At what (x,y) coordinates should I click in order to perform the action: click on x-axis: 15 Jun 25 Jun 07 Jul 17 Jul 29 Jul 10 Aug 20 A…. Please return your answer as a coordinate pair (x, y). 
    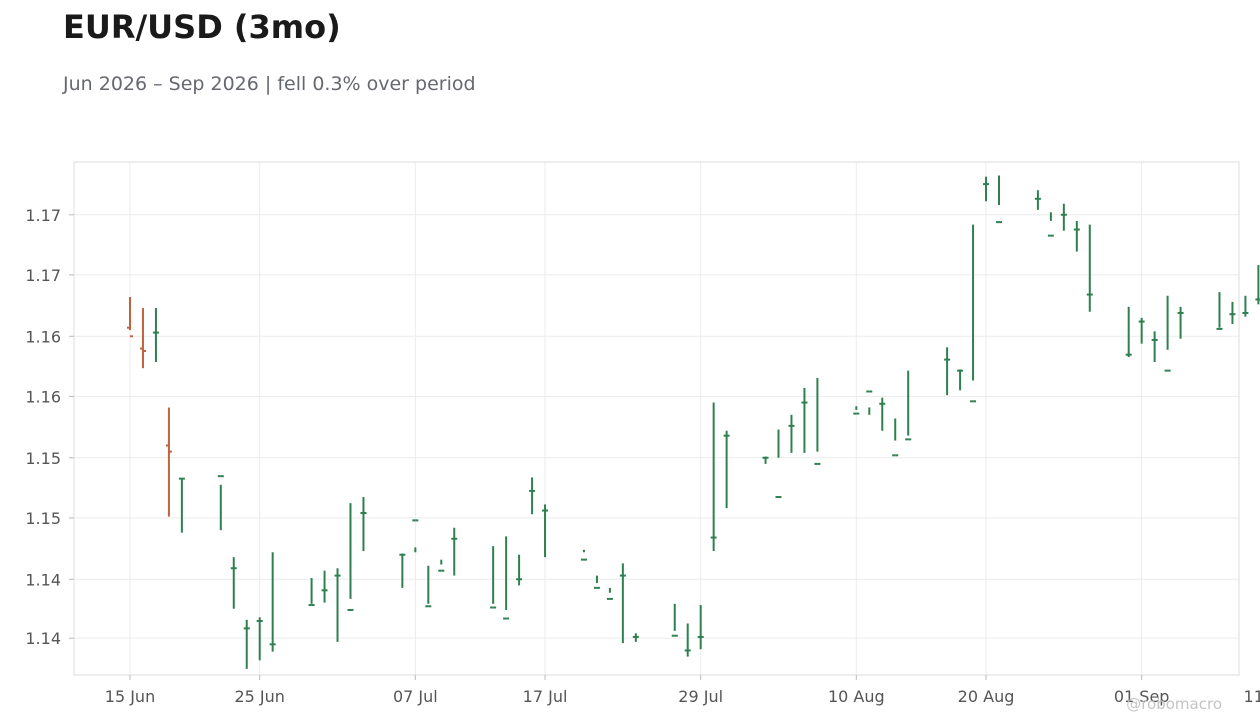
    Looking at the image, I should click on (682, 690).